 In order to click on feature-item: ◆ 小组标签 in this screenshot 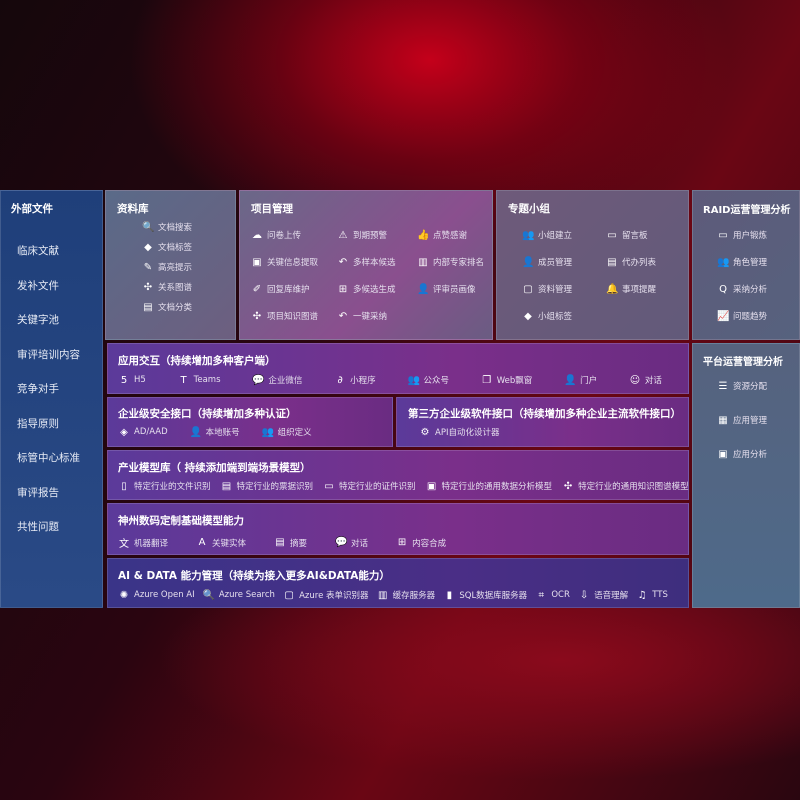, I will do `click(564, 316)`.